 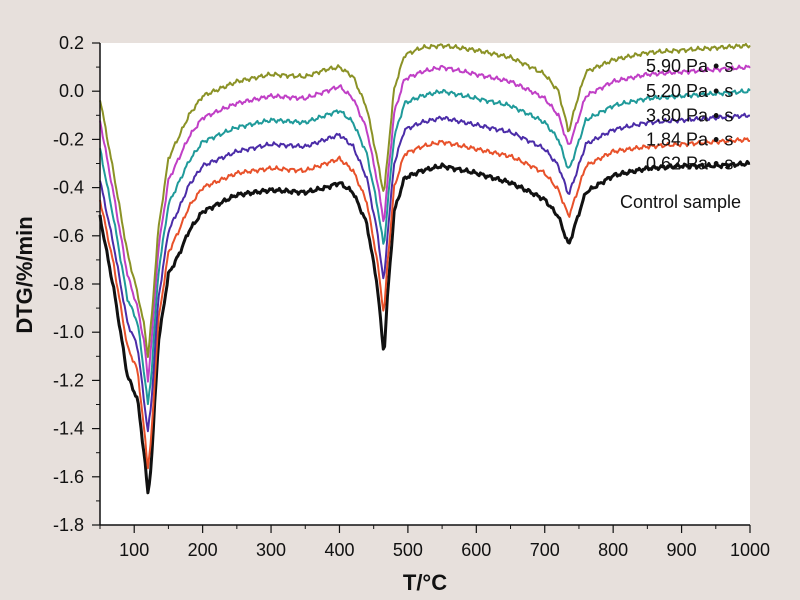 I want to click on x-tick-label: 300, so click(x=271, y=550).